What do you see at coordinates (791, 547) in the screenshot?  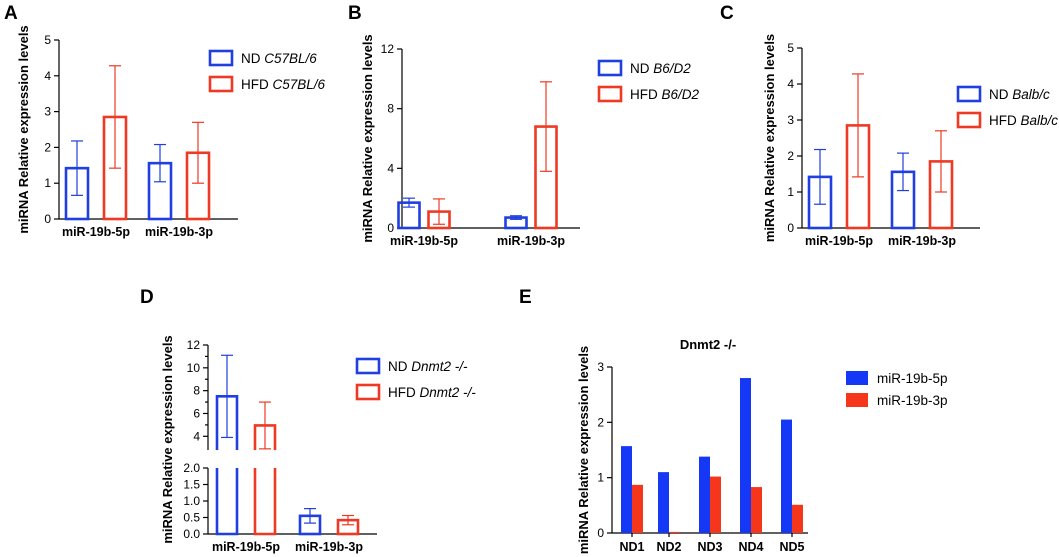 I see `x-category-label: ND5` at bounding box center [791, 547].